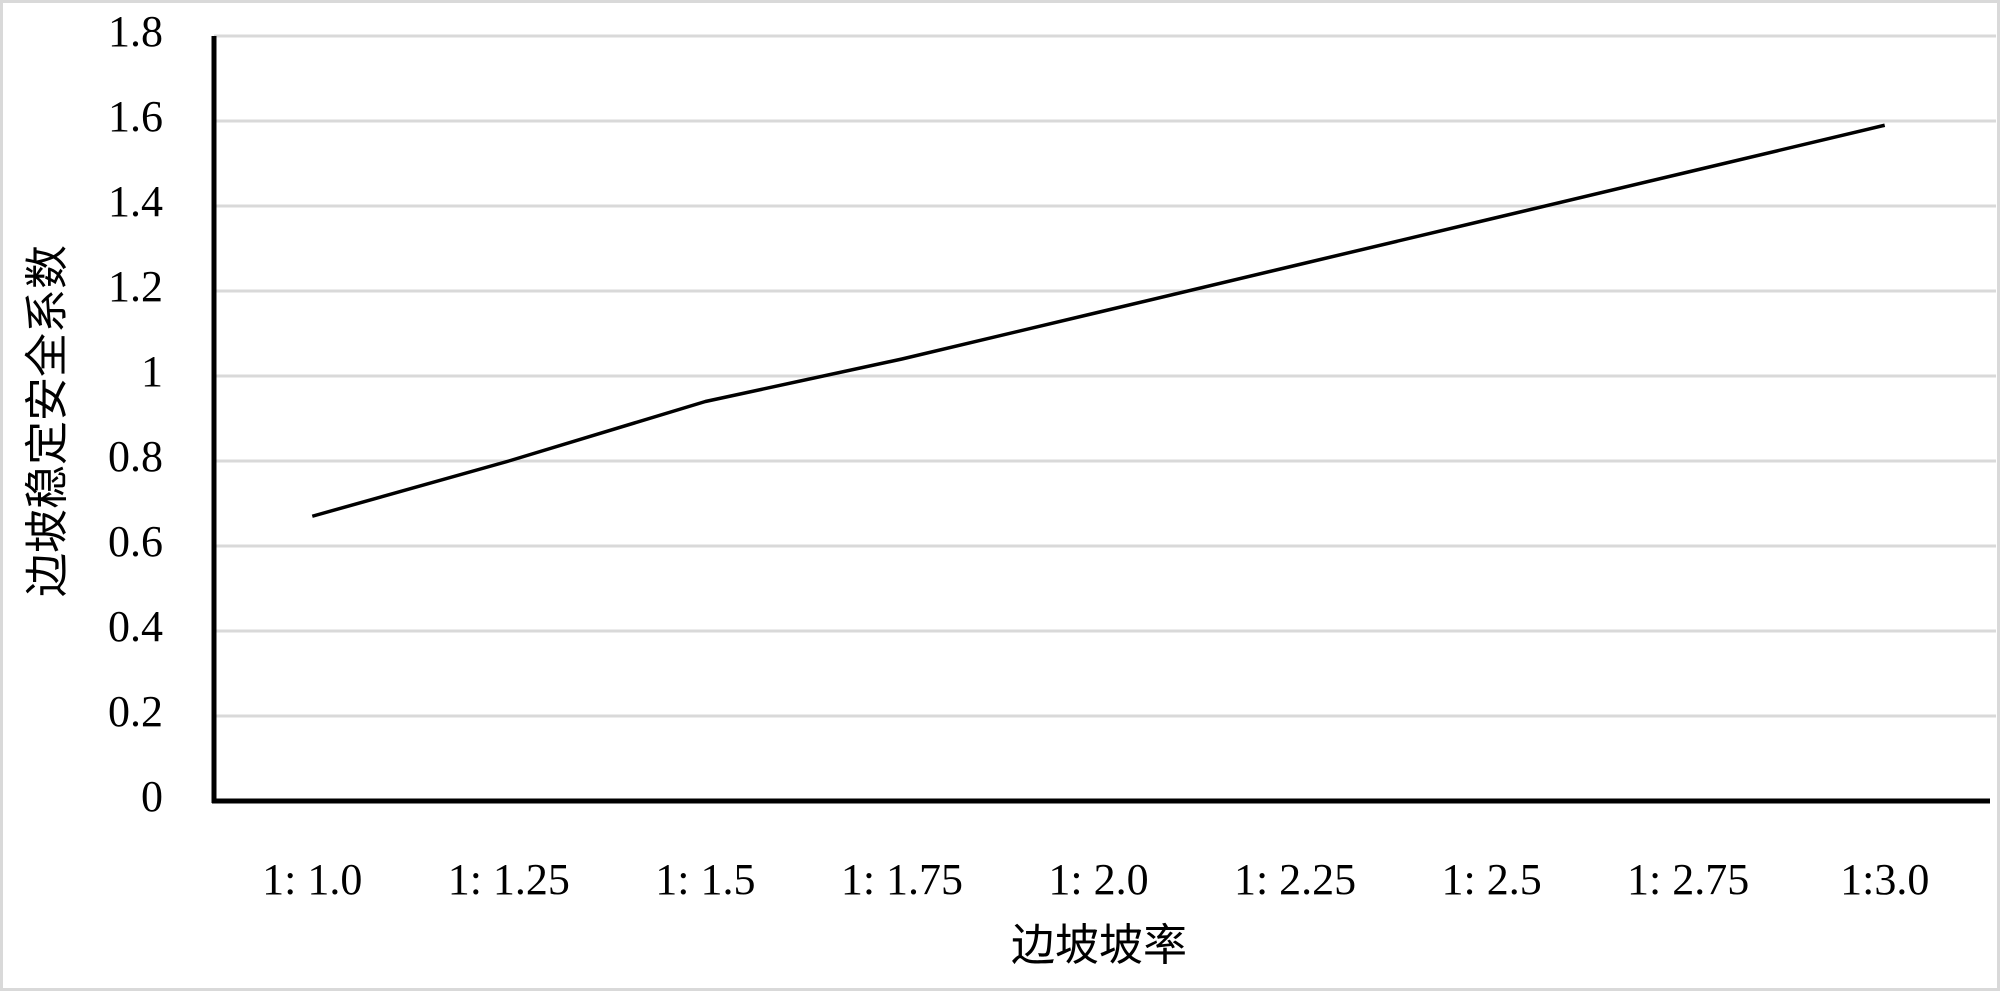  What do you see at coordinates (902, 879) in the screenshot?
I see `x-tick-label: 1: 1.75` at bounding box center [902, 879].